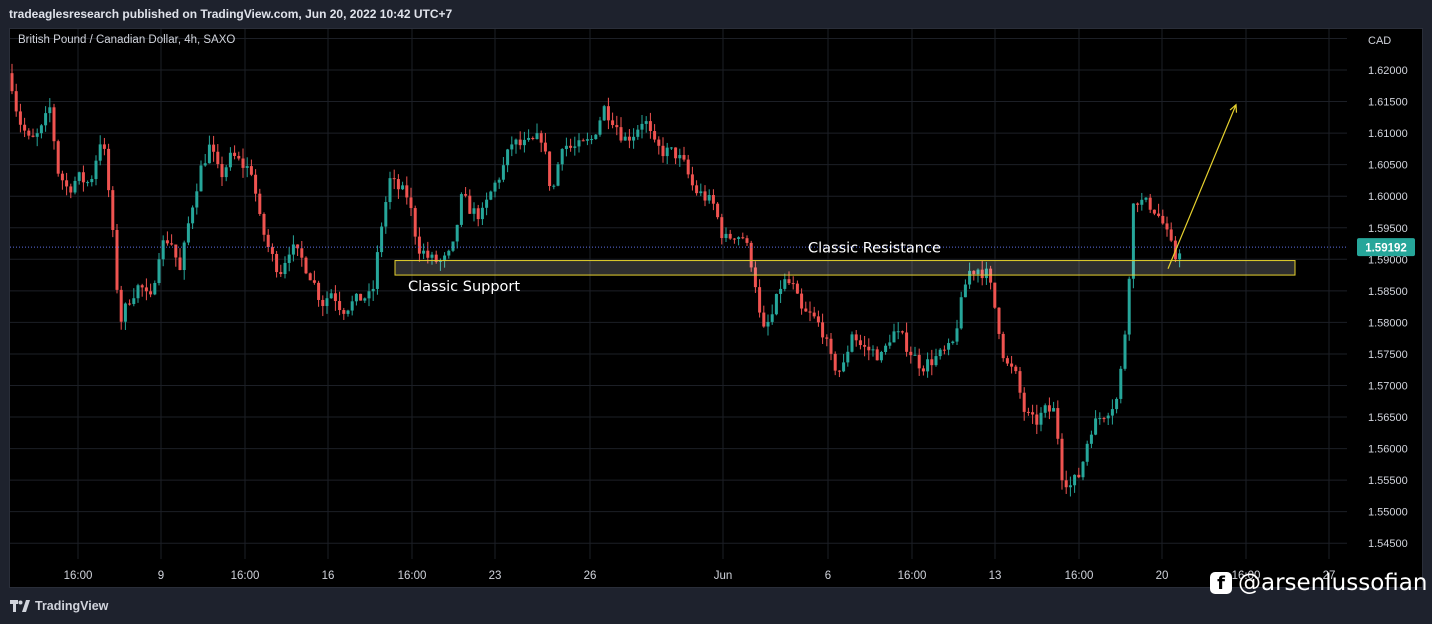 The image size is (1432, 624). What do you see at coordinates (828, 576) in the screenshot?
I see `x-tick-label: 6` at bounding box center [828, 576].